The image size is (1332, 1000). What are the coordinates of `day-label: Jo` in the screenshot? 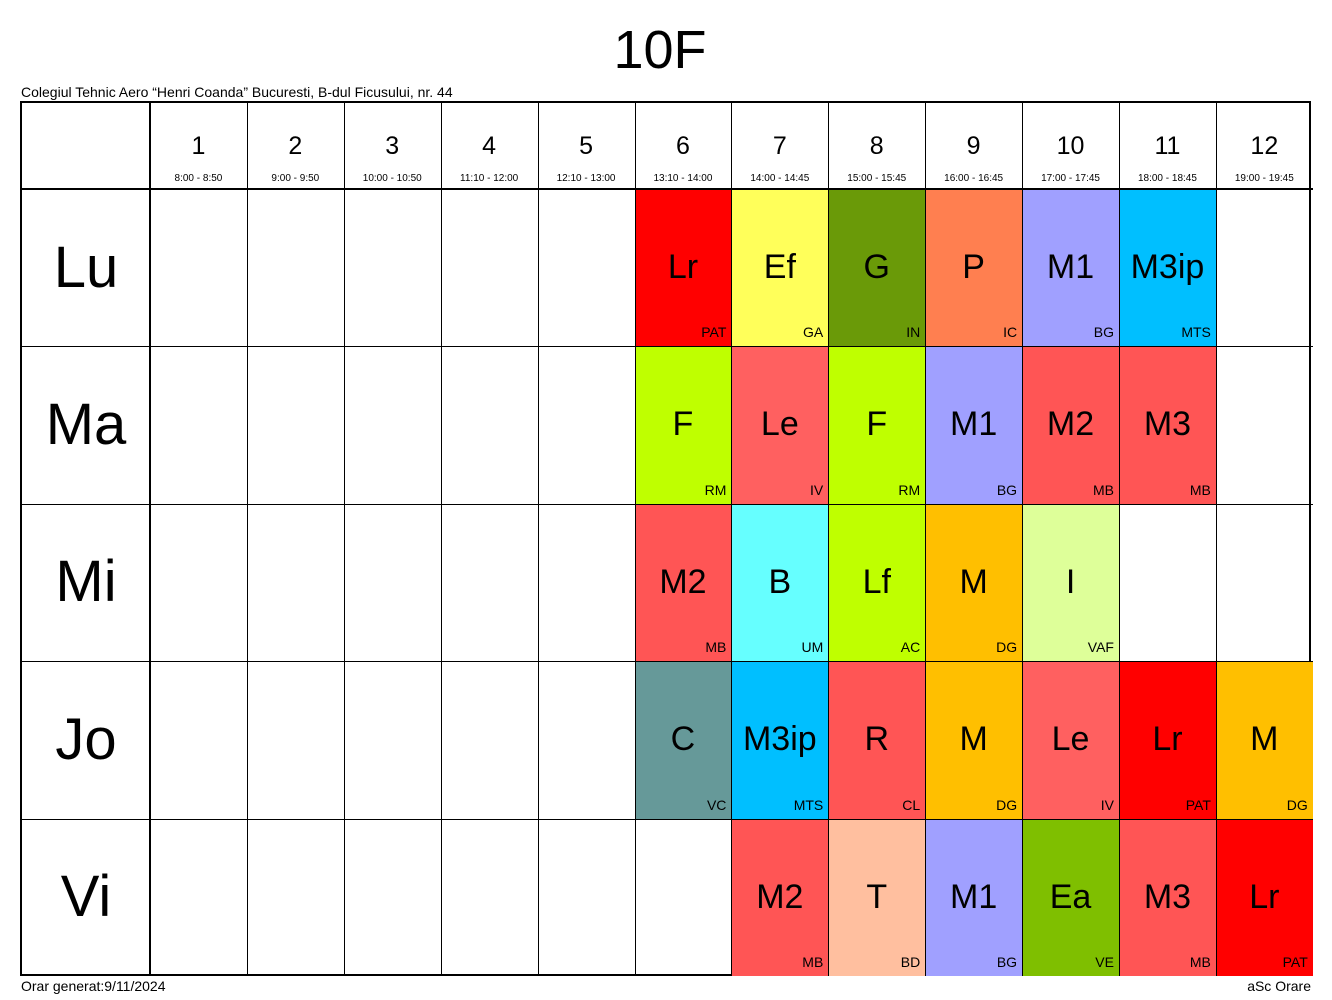 It's located at (86, 739).